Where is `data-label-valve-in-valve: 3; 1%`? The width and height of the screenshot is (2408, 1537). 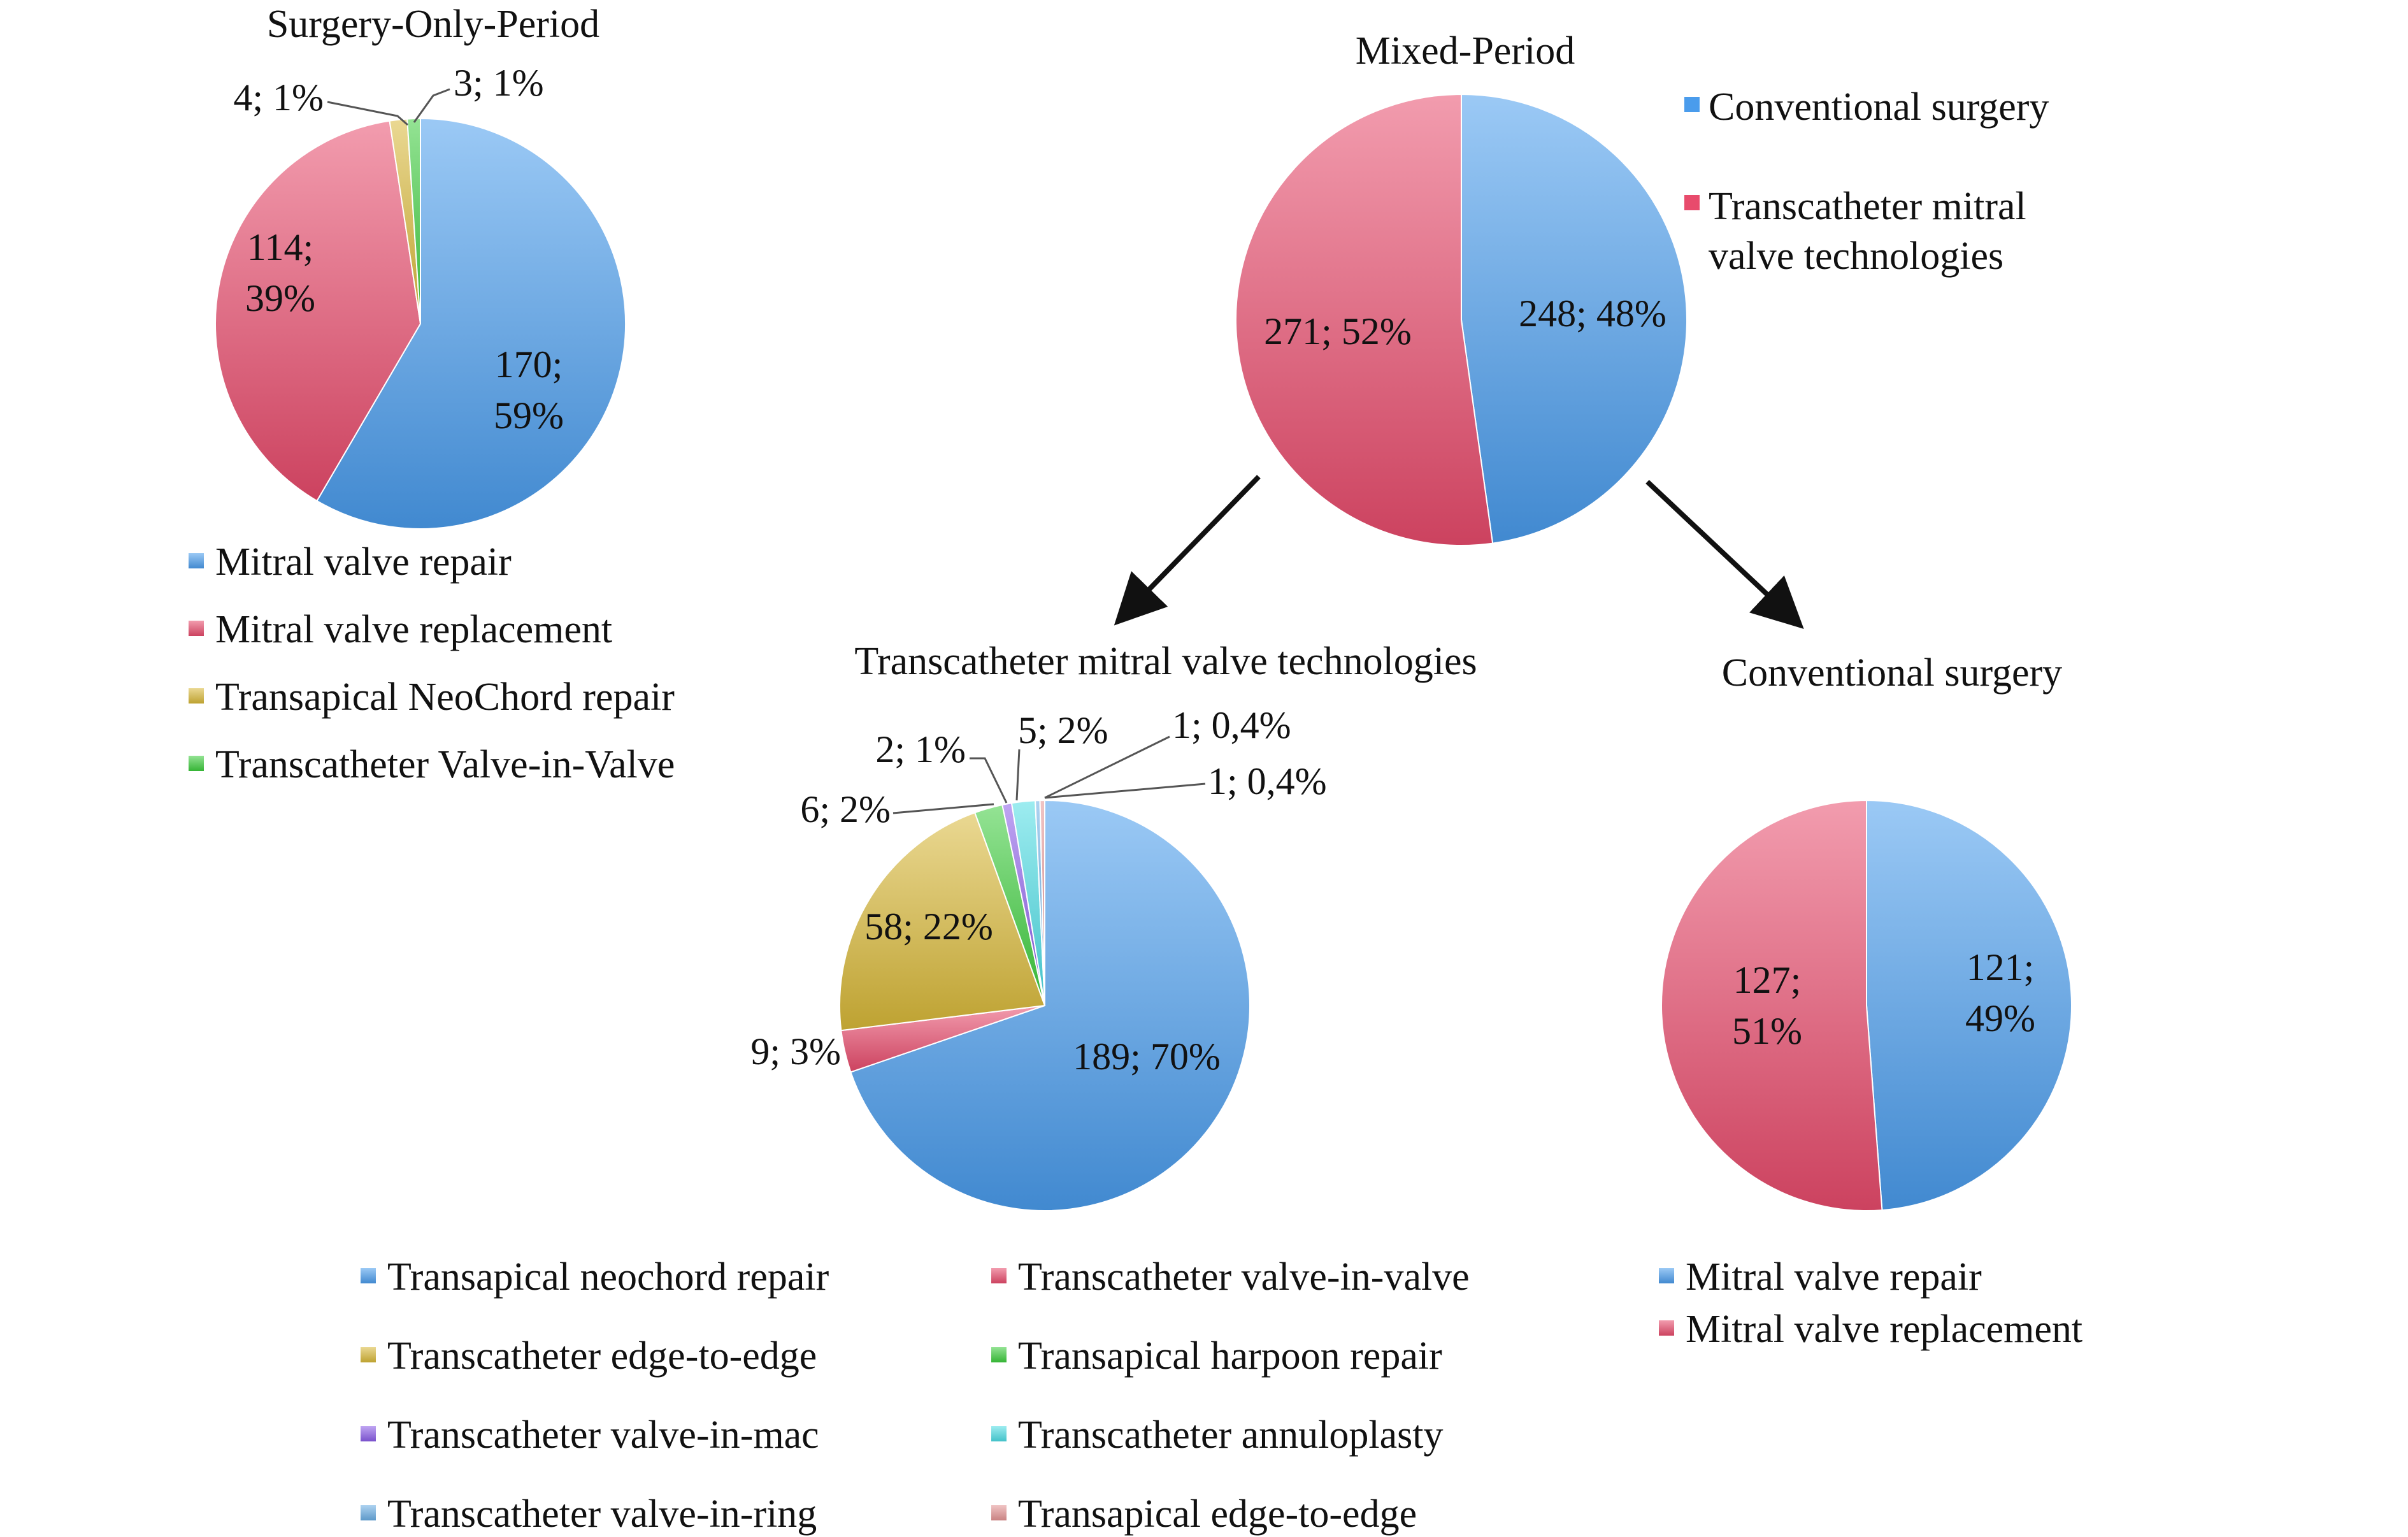 data-label-valve-in-valve: 3; 1% is located at coordinates (499, 83).